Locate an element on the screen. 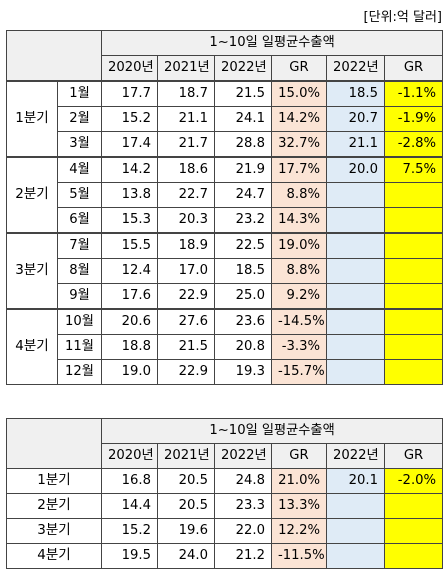 This screenshot has width=448, height=585. value-2022-b: 18.5 is located at coordinates (355, 93).